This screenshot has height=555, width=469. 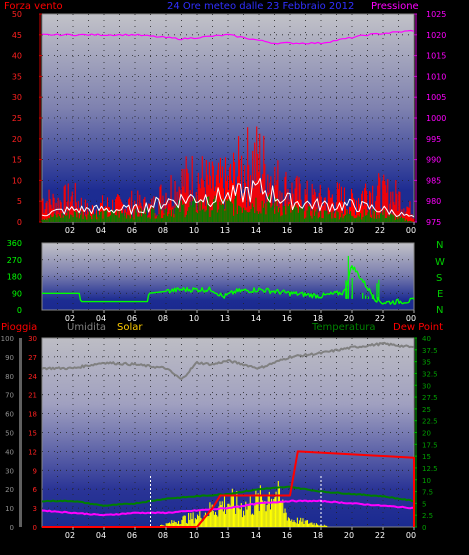 What do you see at coordinates (17, 180) in the screenshot?
I see `y-tick-label: 10` at bounding box center [17, 180].